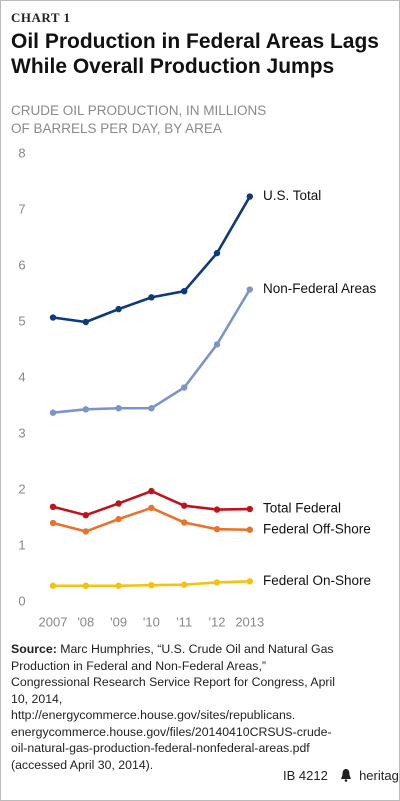  Describe the element at coordinates (173, 66) in the screenshot. I see `title-line: While Overall Production Jumps` at that location.